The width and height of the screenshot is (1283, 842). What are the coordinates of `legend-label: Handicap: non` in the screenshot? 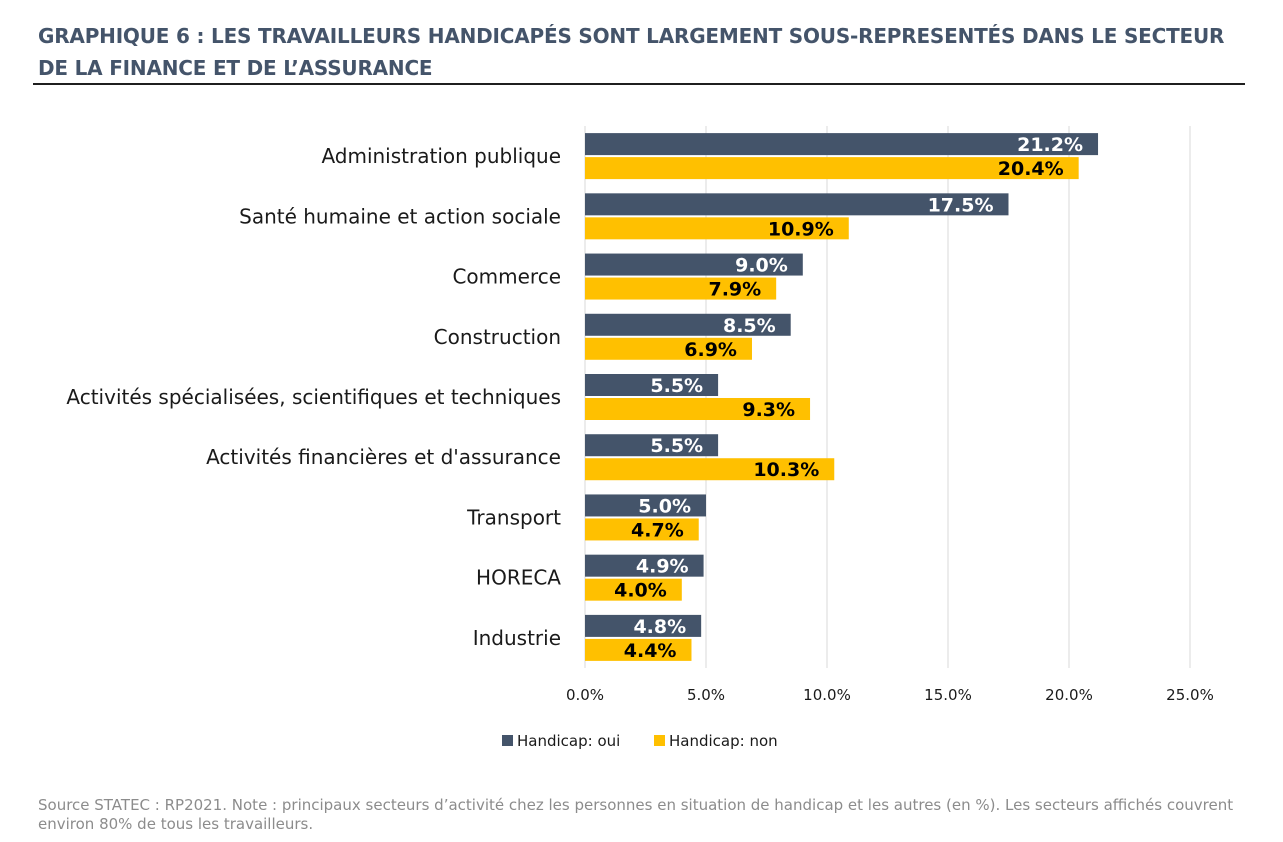 It's located at (723, 741).